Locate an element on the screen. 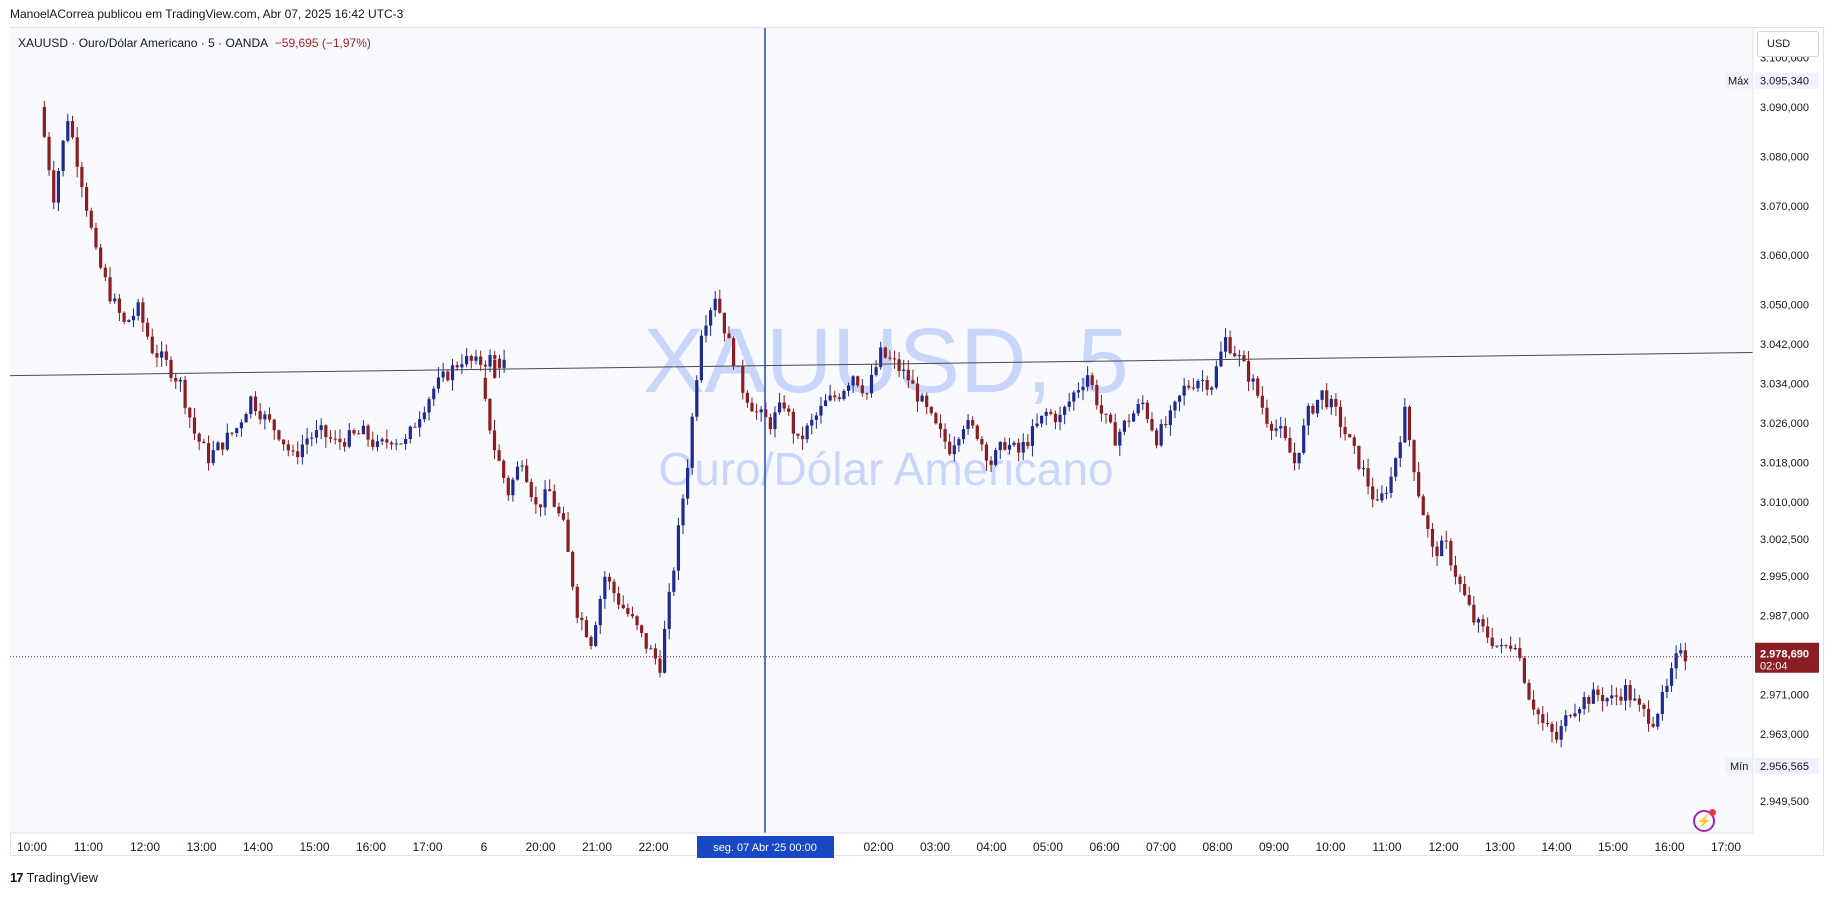  price-tick-label: 3.090,000 is located at coordinates (1784, 108).